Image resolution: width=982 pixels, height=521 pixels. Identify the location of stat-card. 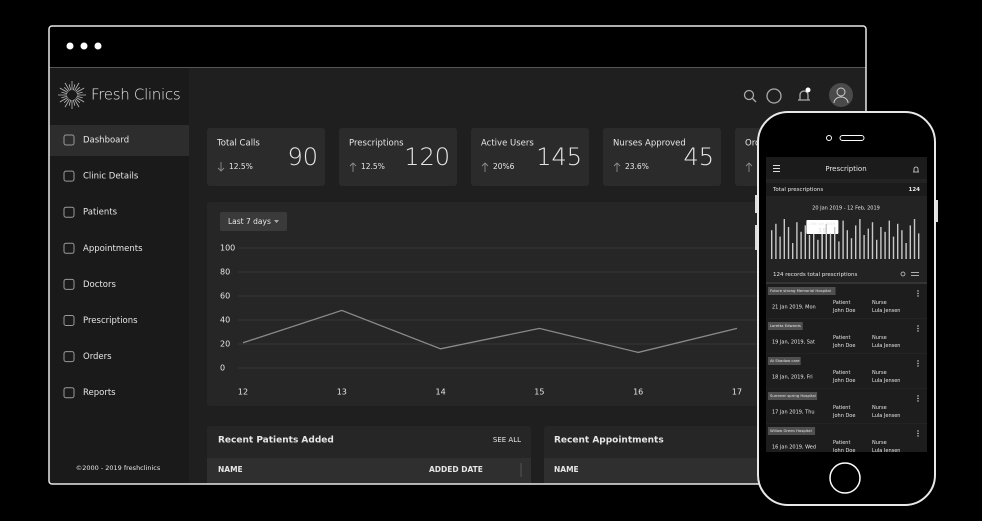
(266, 157).